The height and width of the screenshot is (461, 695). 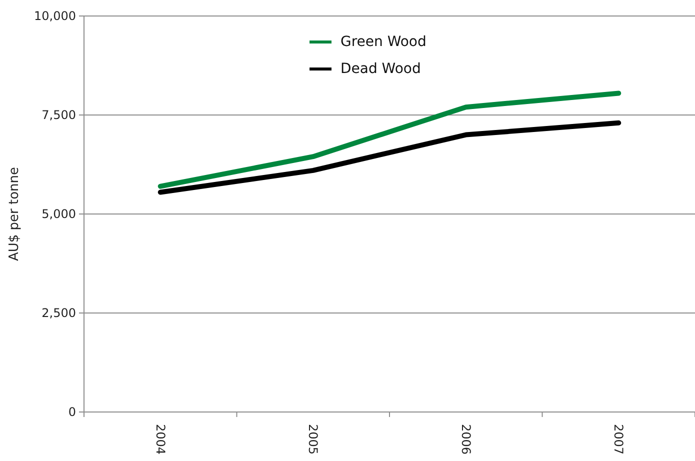 What do you see at coordinates (380, 69) in the screenshot?
I see `legend-label: Dead Wood` at bounding box center [380, 69].